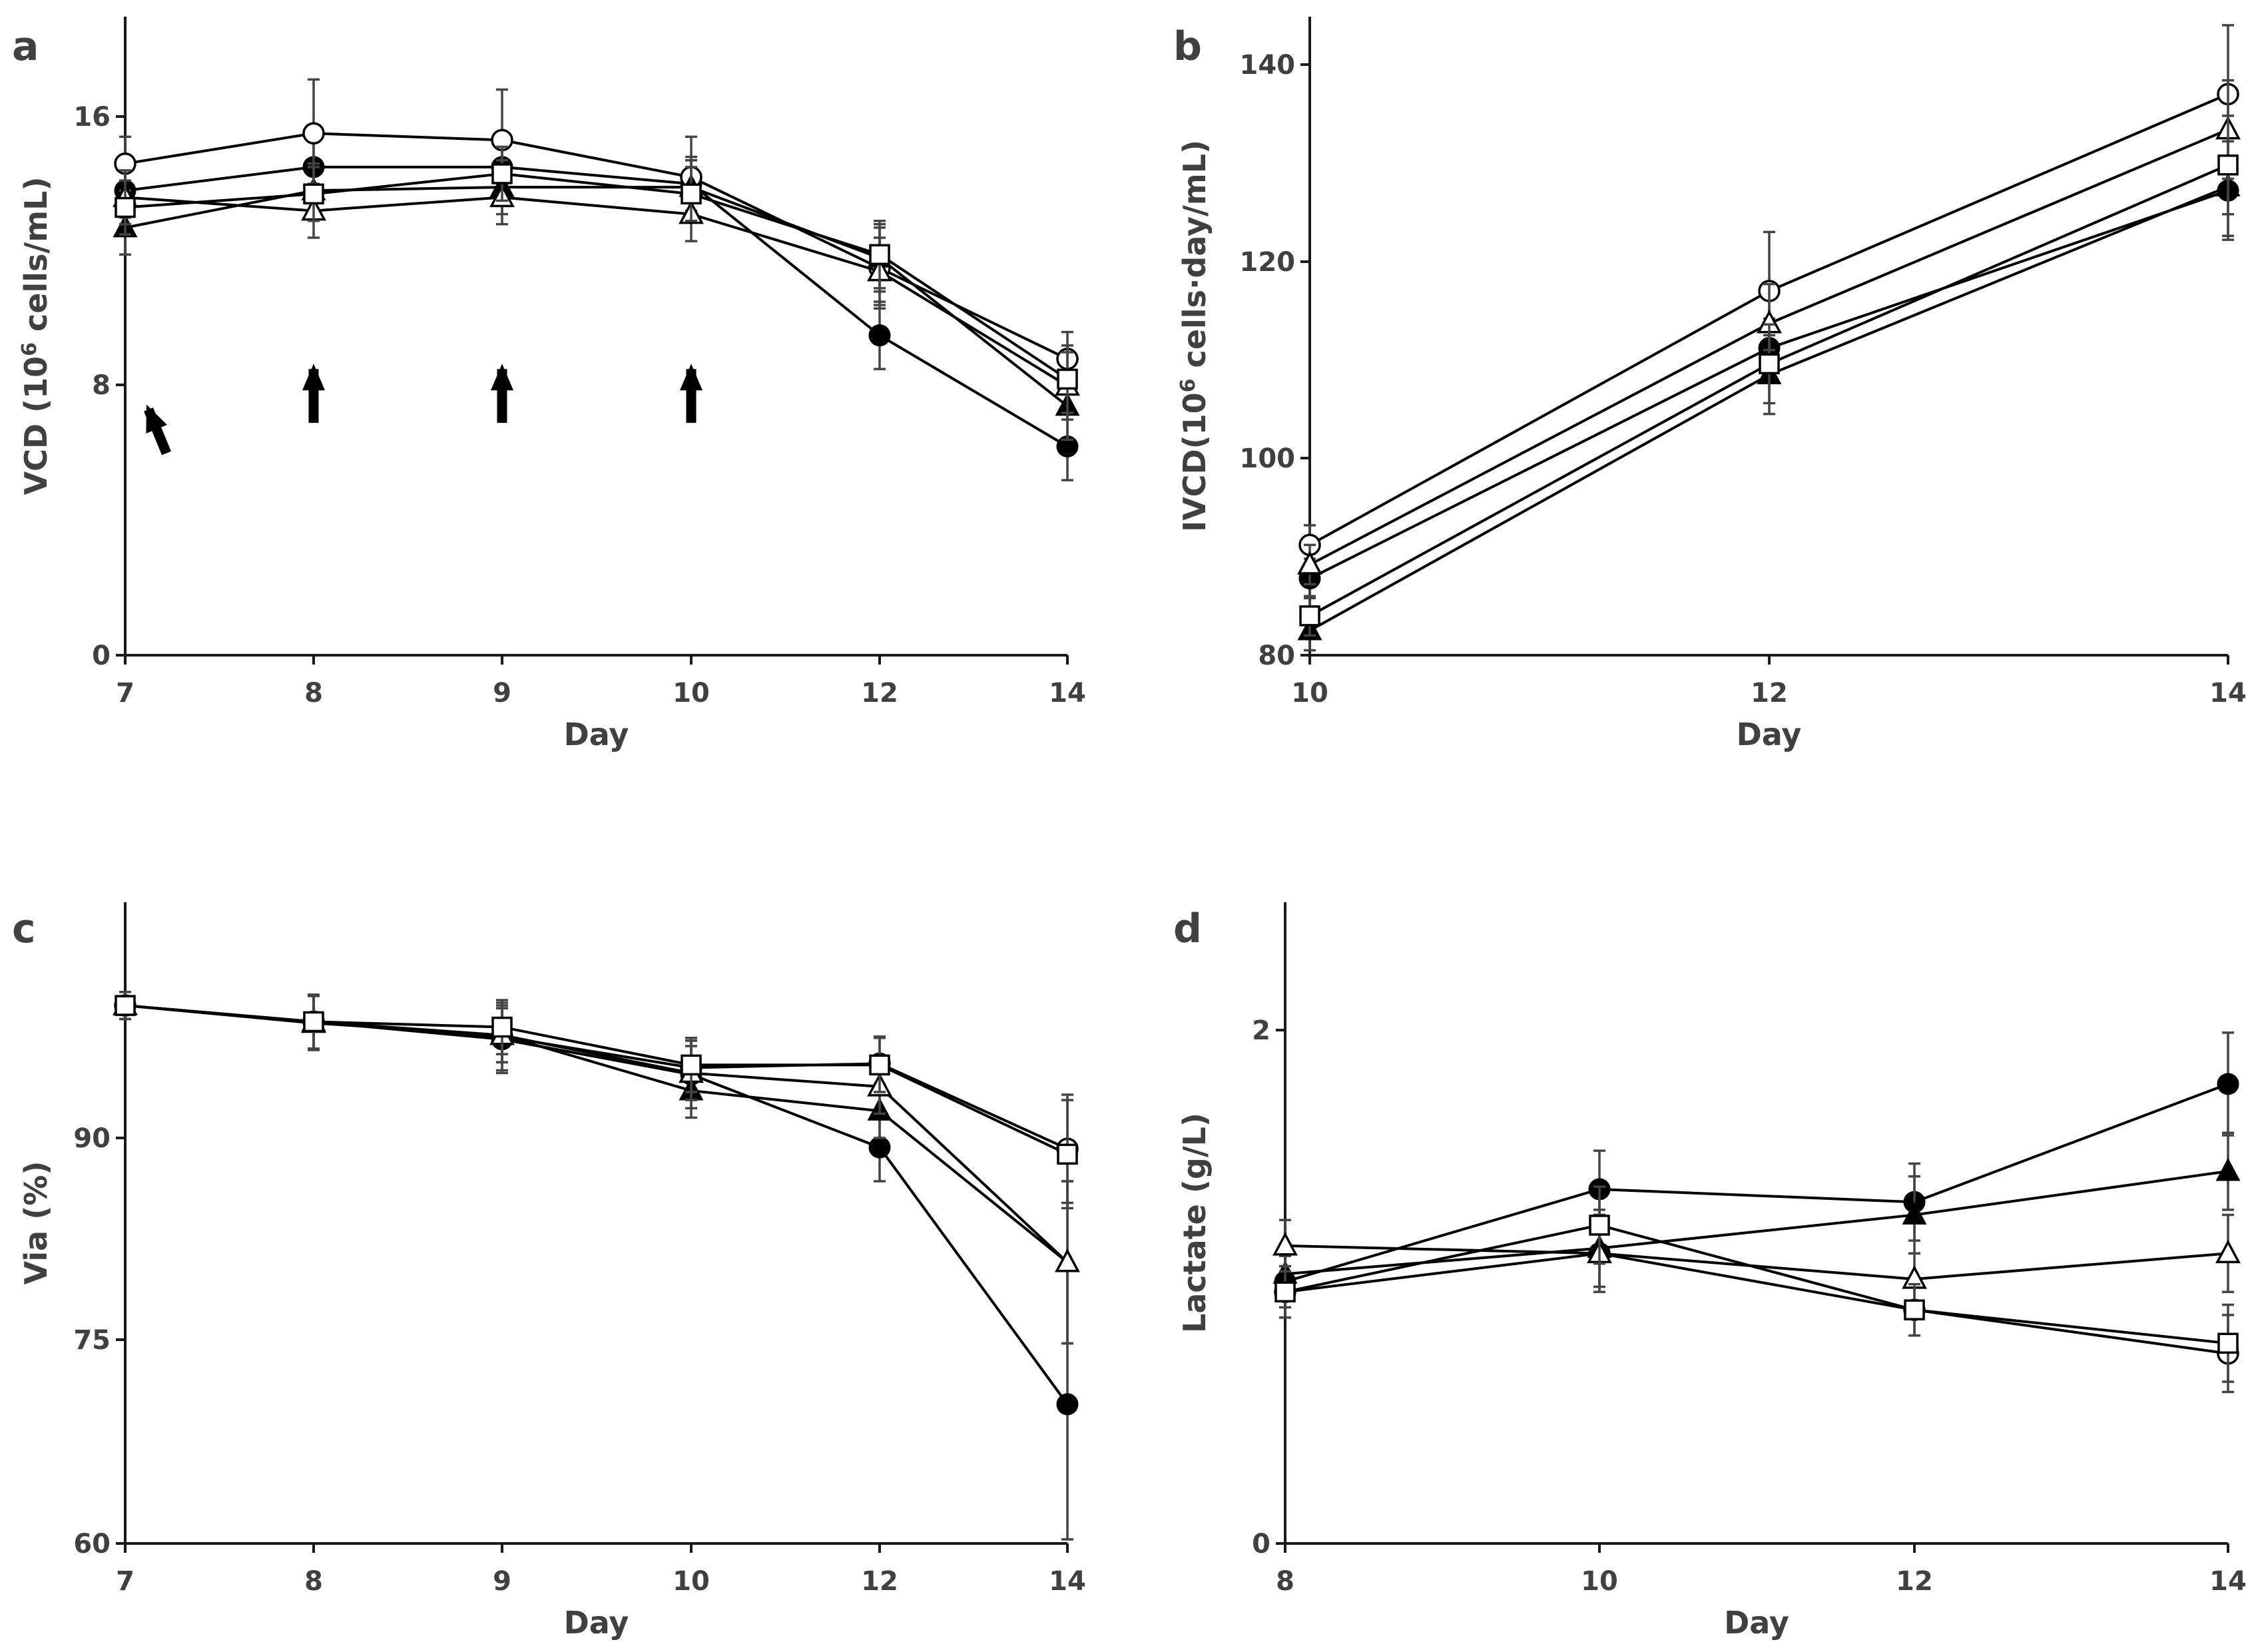  Describe the element at coordinates (24, 929) in the screenshot. I see `panel-label: c` at that location.